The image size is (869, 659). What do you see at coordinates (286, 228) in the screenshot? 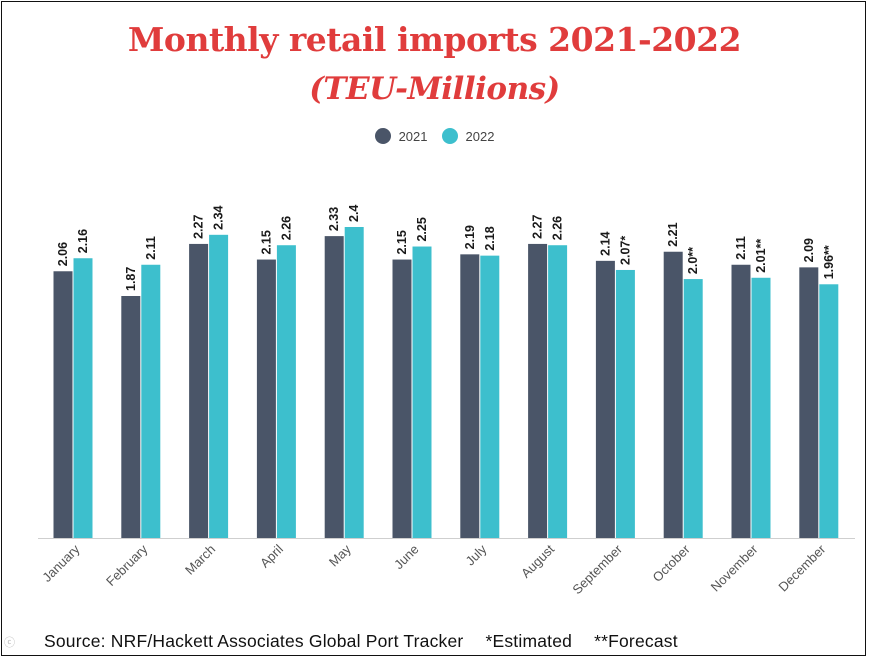
I see `data-label-2022-april: 2.26` at bounding box center [286, 228].